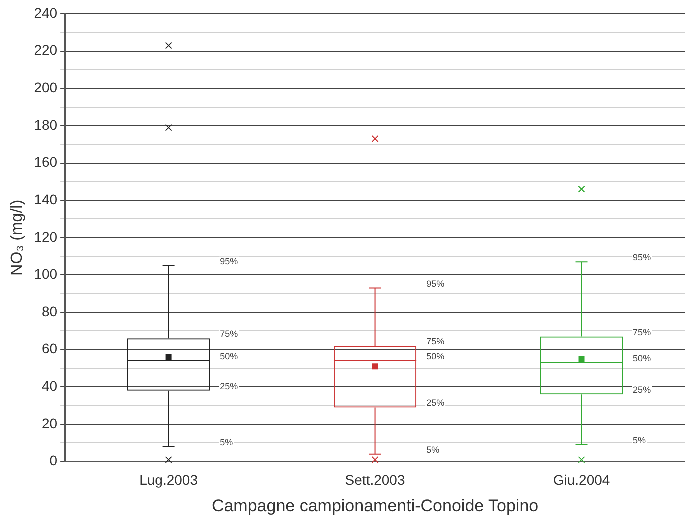 This screenshot has height=525, width=685. I want to click on y-tick-label: 240, so click(46, 12).